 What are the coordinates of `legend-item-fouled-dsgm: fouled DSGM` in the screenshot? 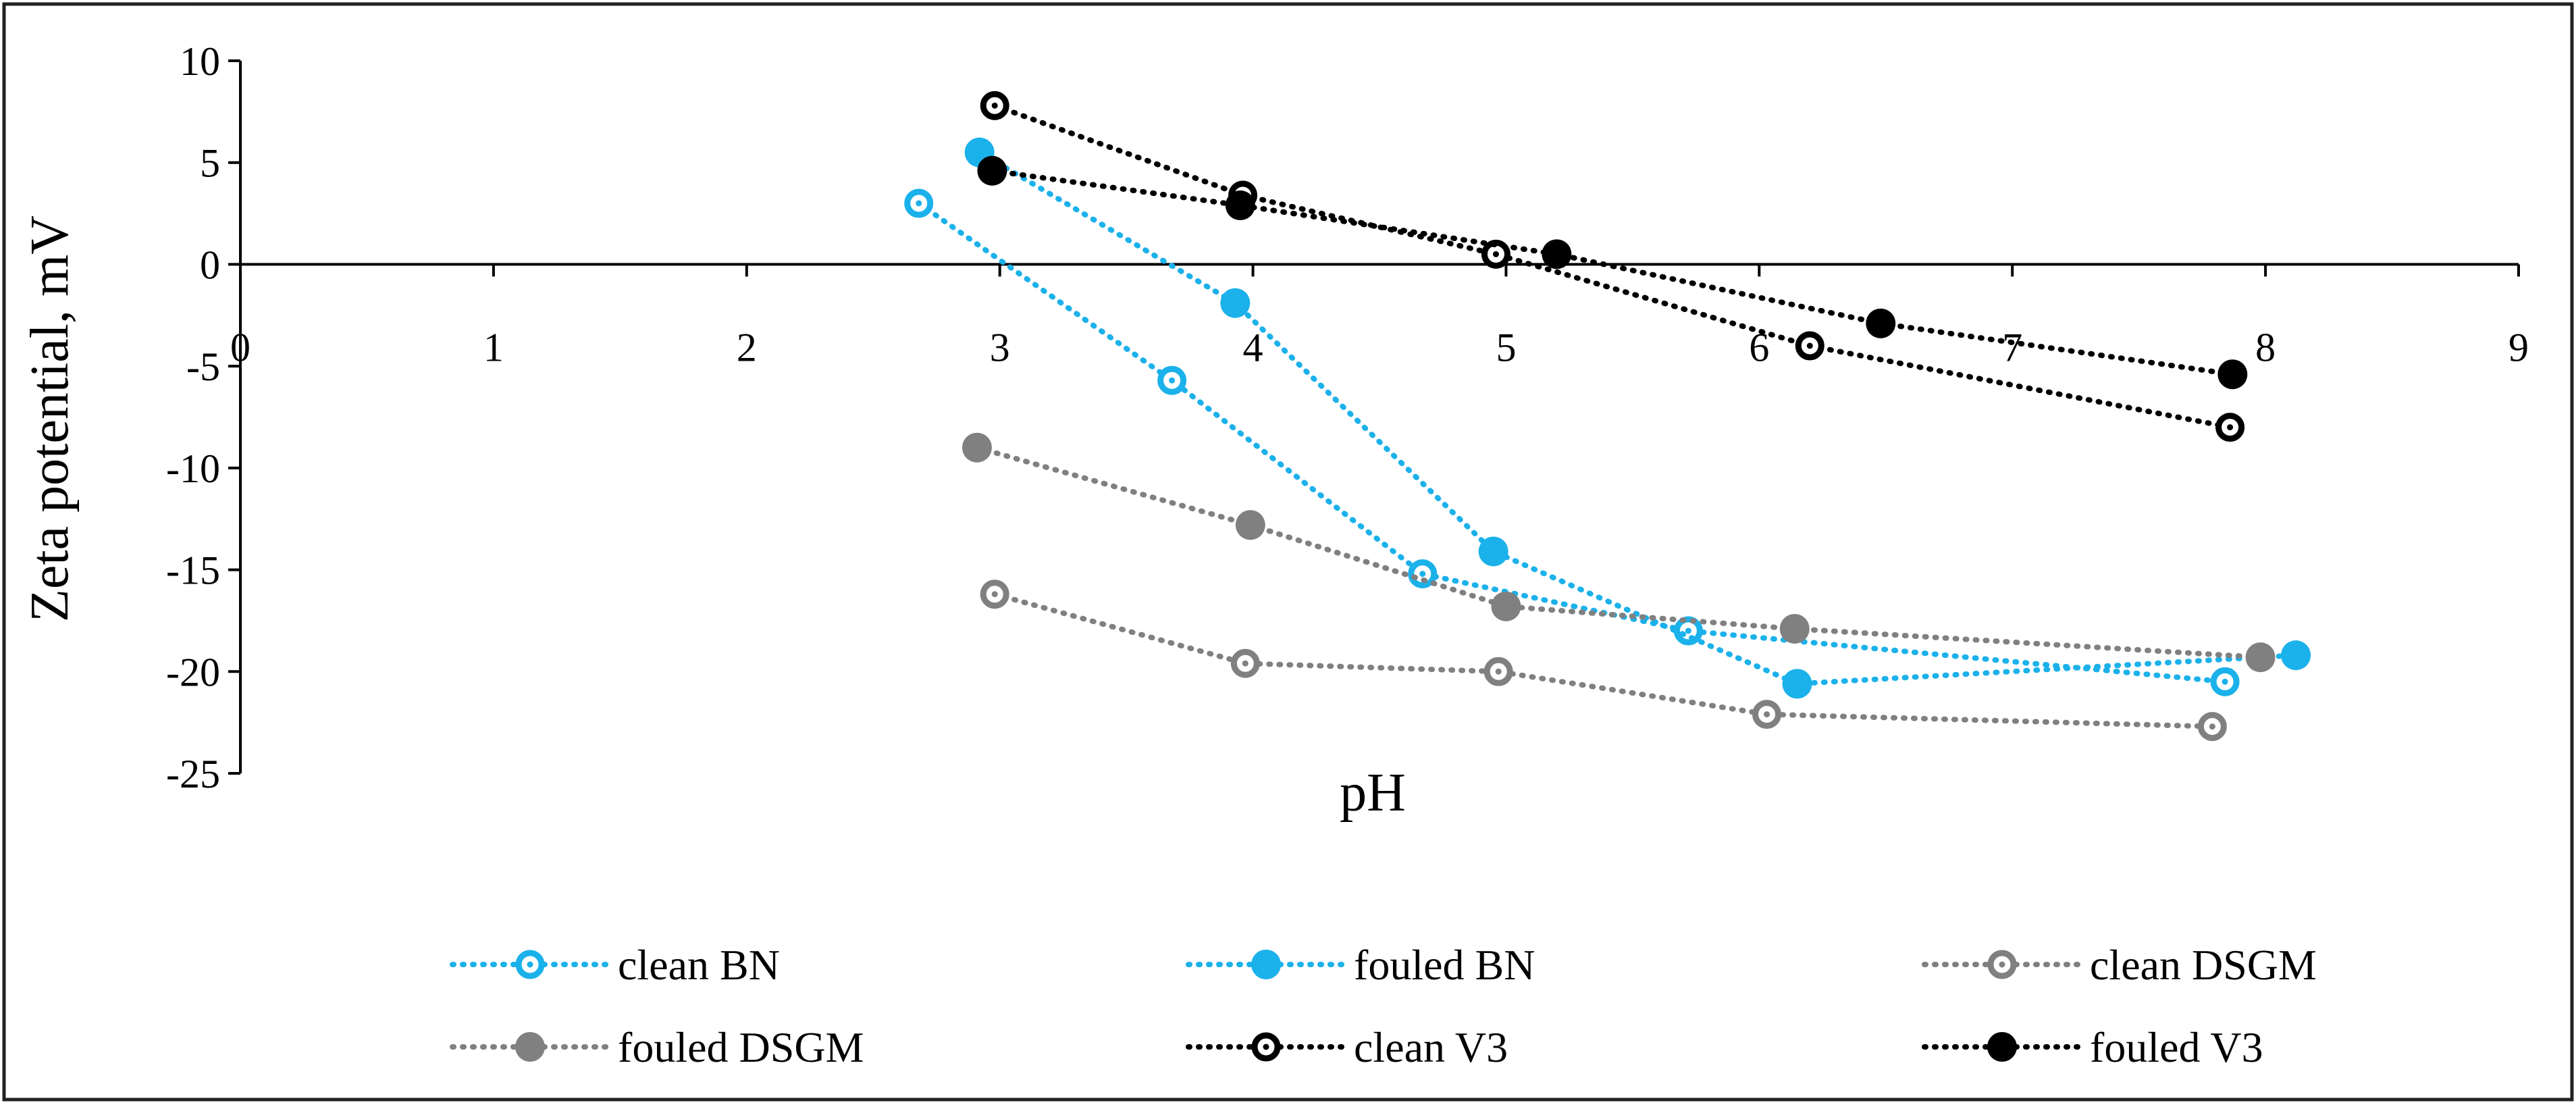 It's located at (657, 1047).